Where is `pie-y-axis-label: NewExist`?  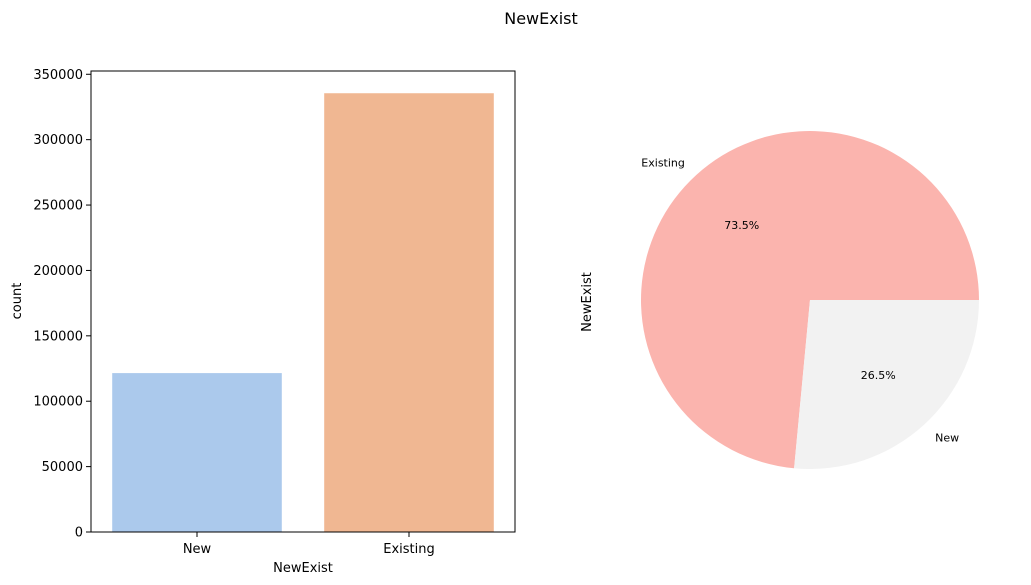 pie-y-axis-label: NewExist is located at coordinates (587, 302).